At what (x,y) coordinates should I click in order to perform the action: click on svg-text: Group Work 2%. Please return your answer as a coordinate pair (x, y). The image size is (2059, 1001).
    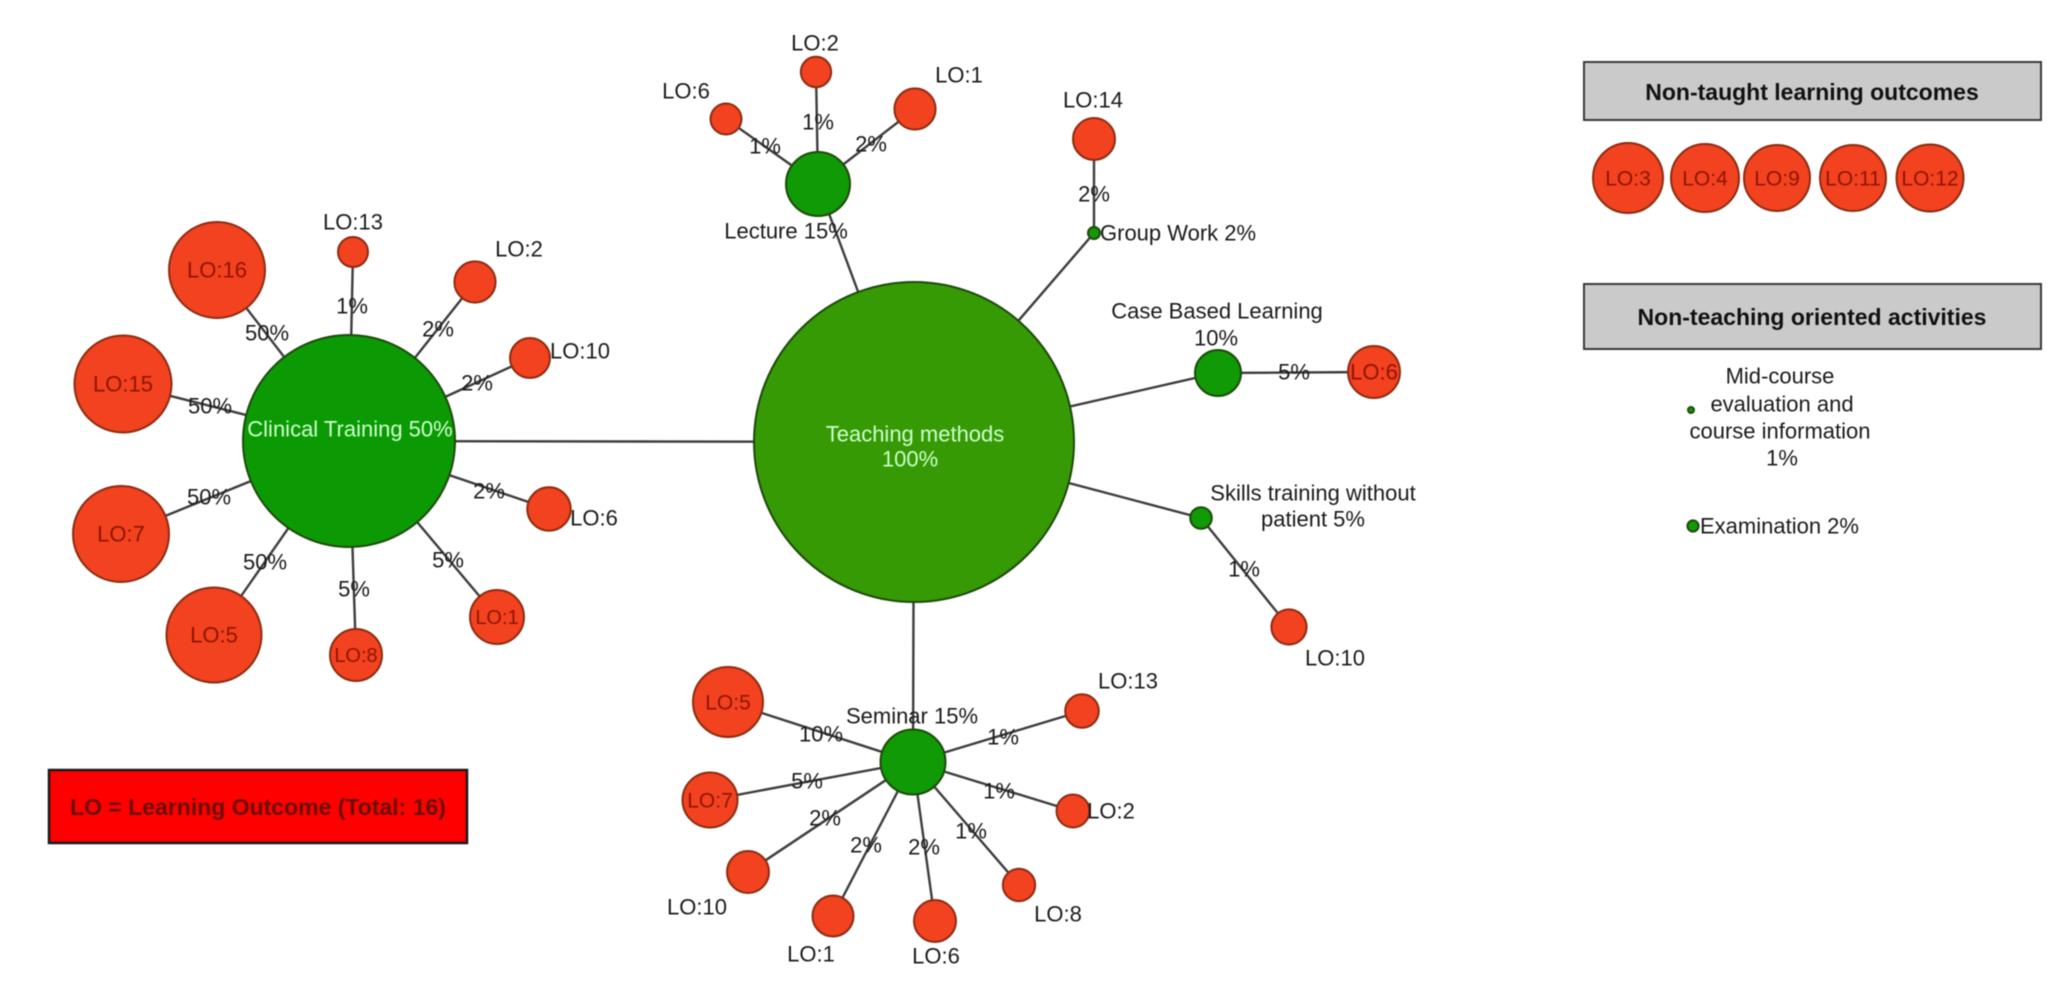
    Looking at the image, I should click on (1178, 233).